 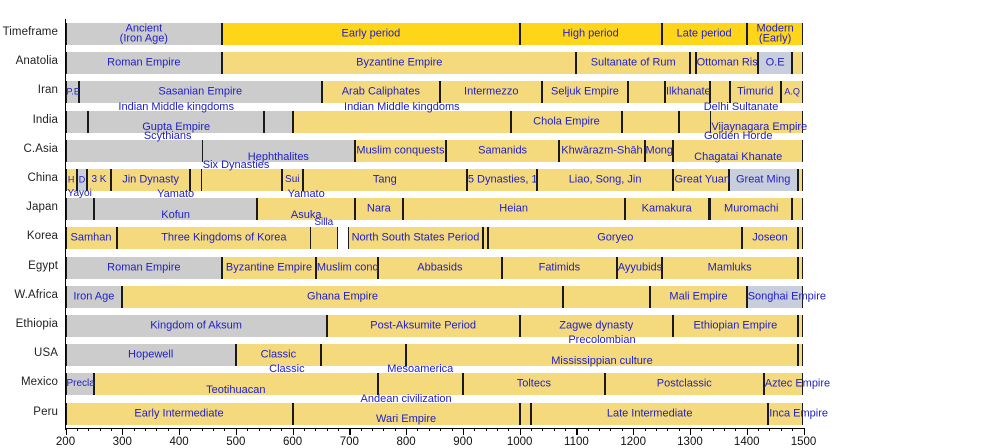 What do you see at coordinates (196, 326) in the screenshot?
I see `timeline-segment: Kingdom of Aksum` at bounding box center [196, 326].